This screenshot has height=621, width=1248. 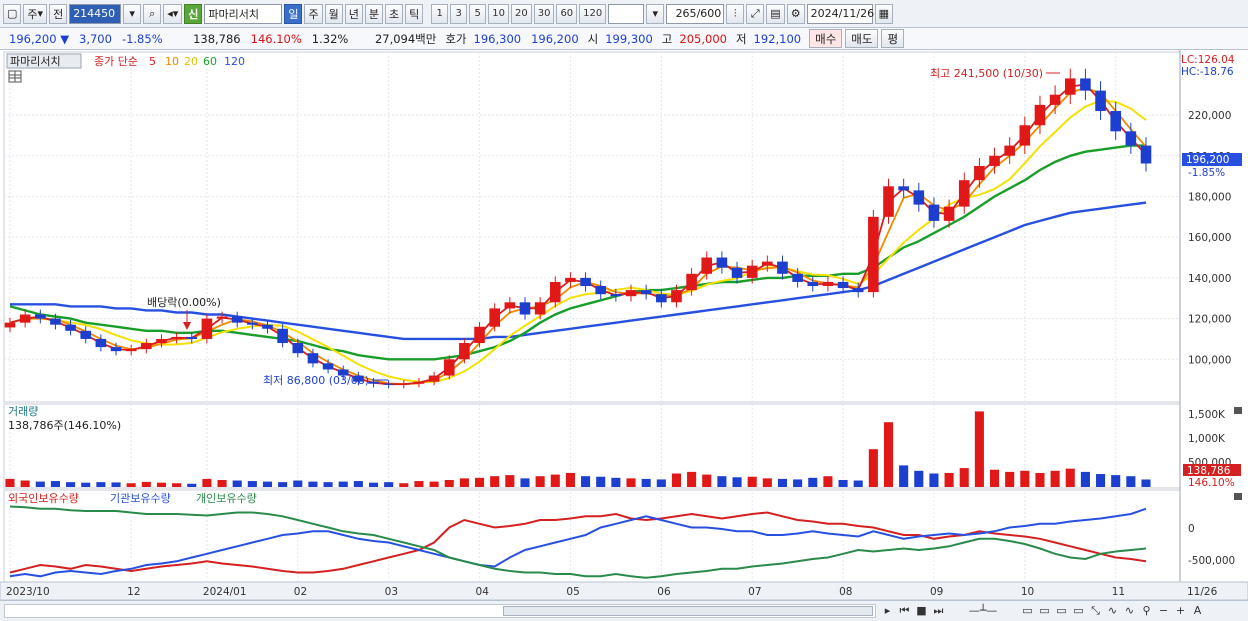 What do you see at coordinates (1112, 610) in the screenshot?
I see `tool-2-icon: ∿` at bounding box center [1112, 610].